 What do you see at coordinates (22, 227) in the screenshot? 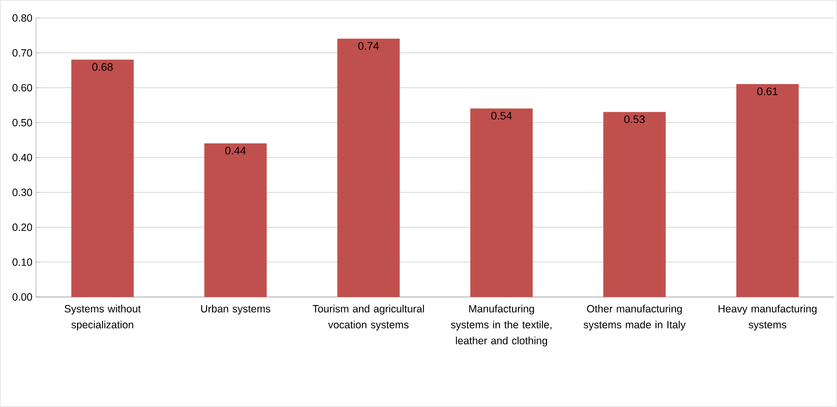
I see `y-tick-label: 0.20` at bounding box center [22, 227].